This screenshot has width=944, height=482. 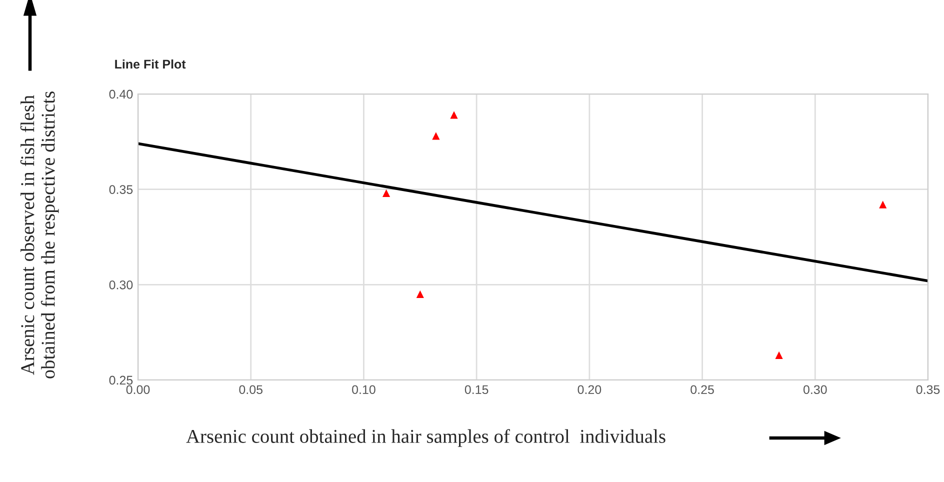 What do you see at coordinates (121, 189) in the screenshot?
I see `y-tick-label: 0.35` at bounding box center [121, 189].